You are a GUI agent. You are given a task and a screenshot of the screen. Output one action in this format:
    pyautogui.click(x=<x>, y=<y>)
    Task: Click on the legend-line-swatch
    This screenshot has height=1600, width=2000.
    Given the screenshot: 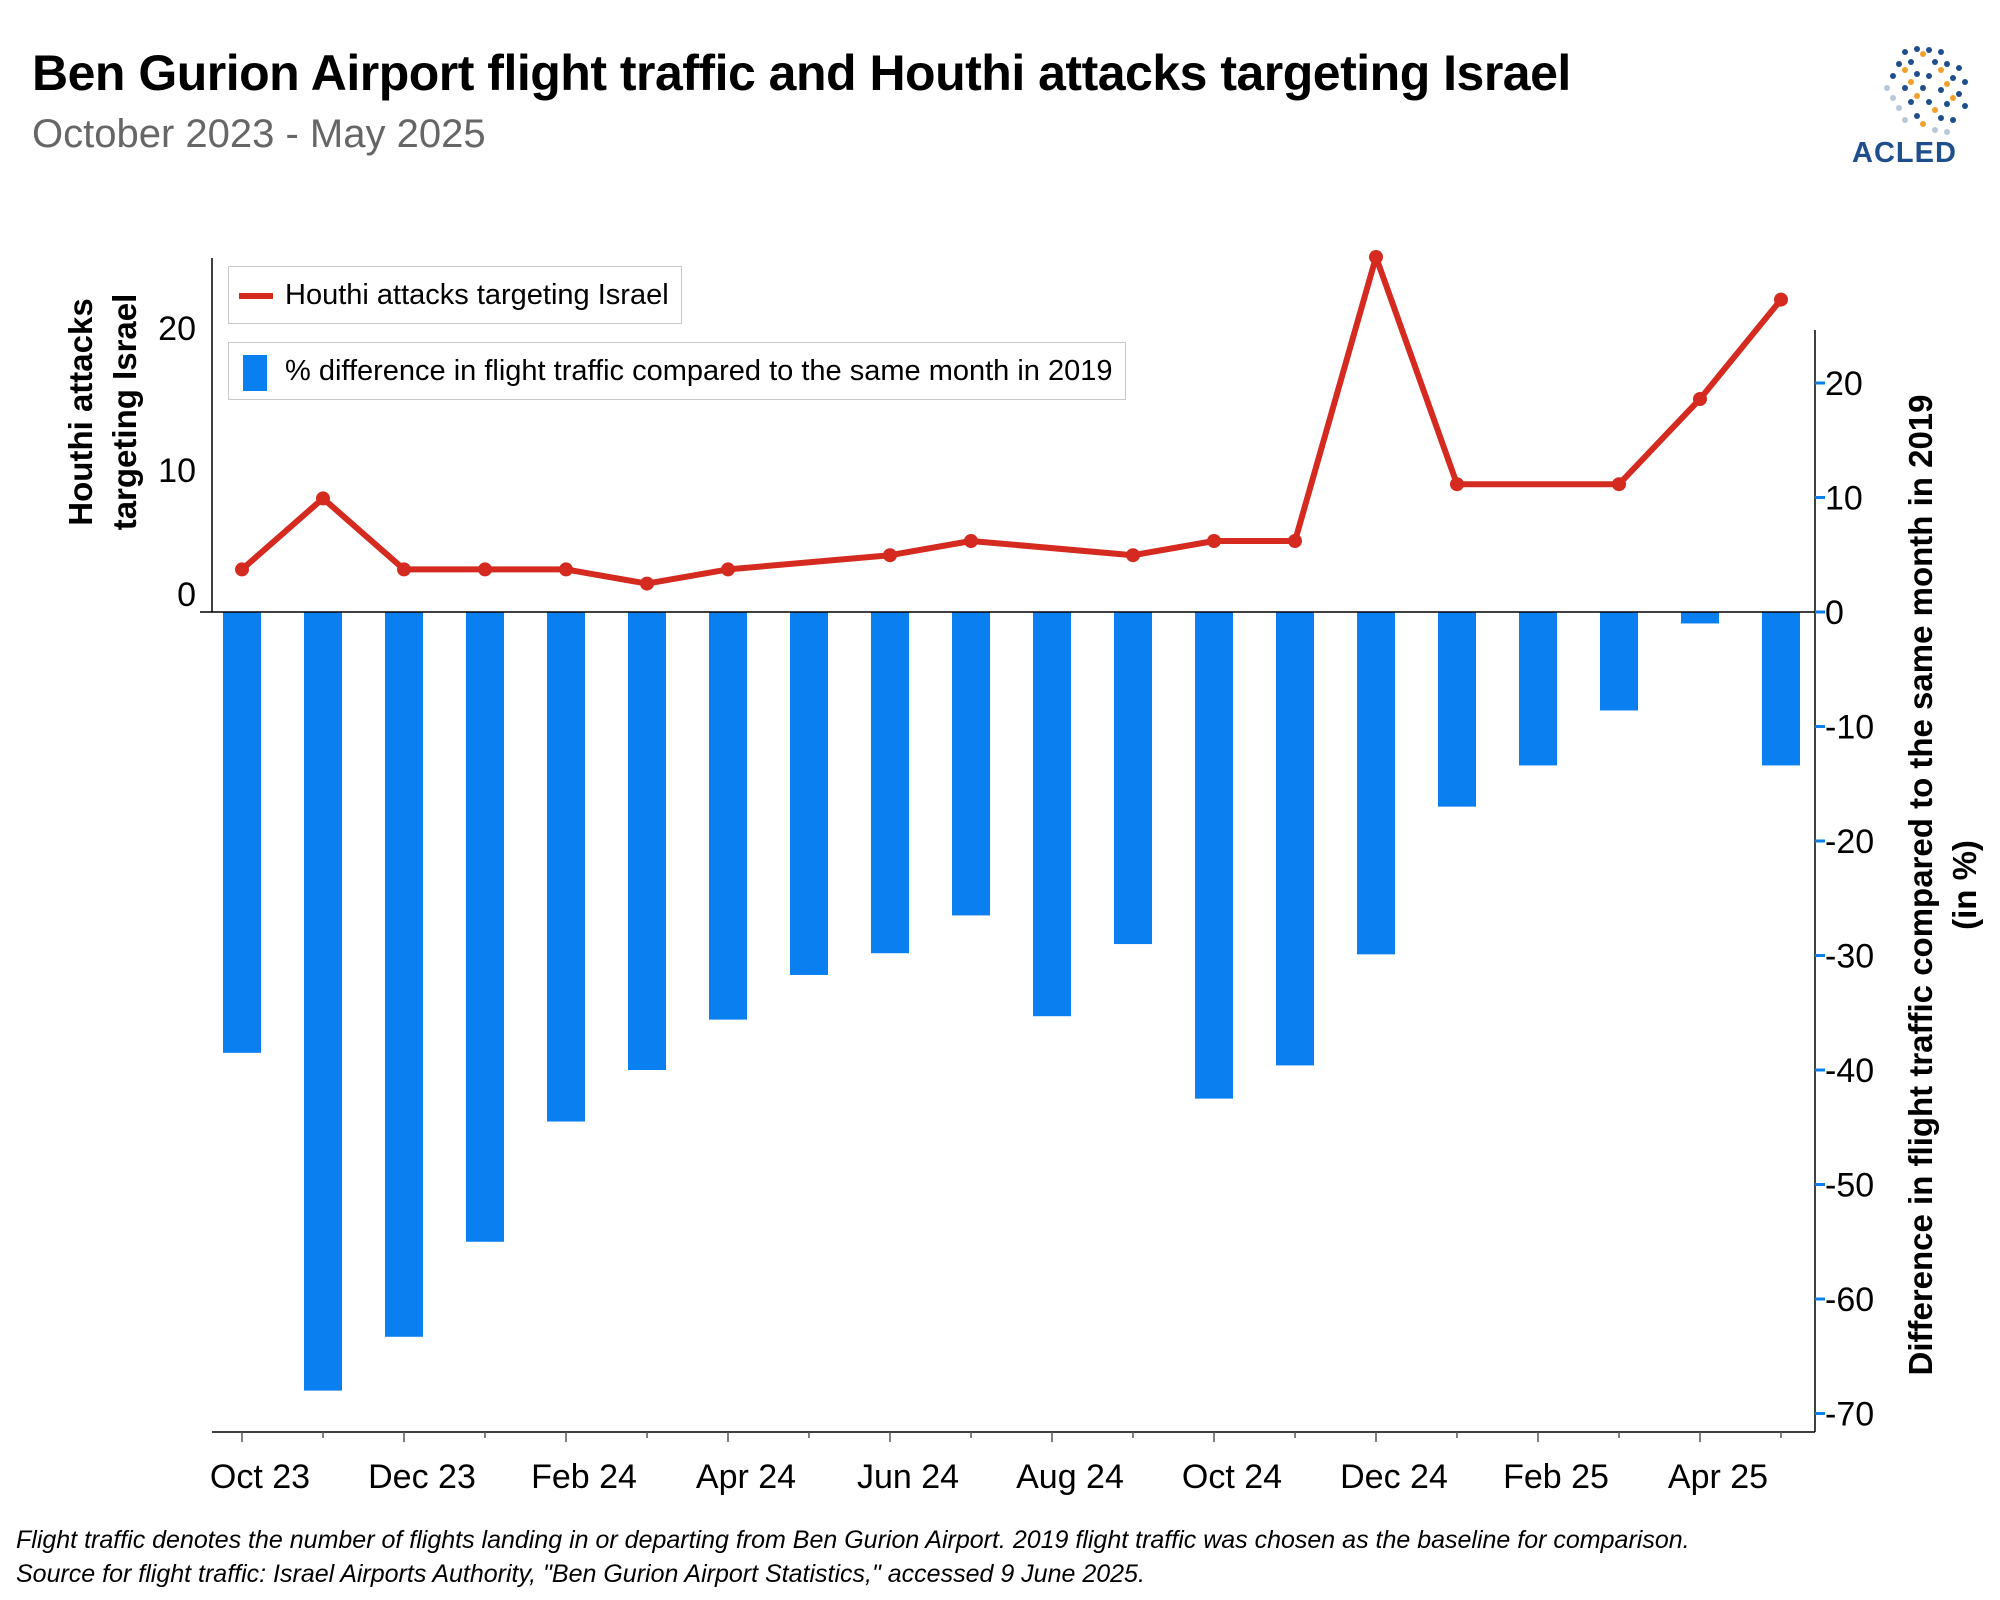 What is the action you would take?
    pyautogui.click(x=256, y=296)
    